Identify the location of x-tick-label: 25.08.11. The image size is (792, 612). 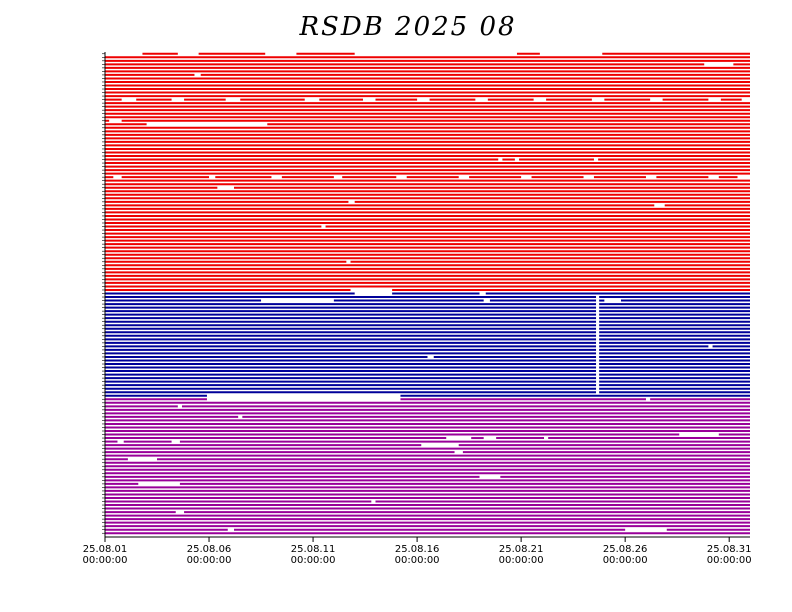
(313, 549).